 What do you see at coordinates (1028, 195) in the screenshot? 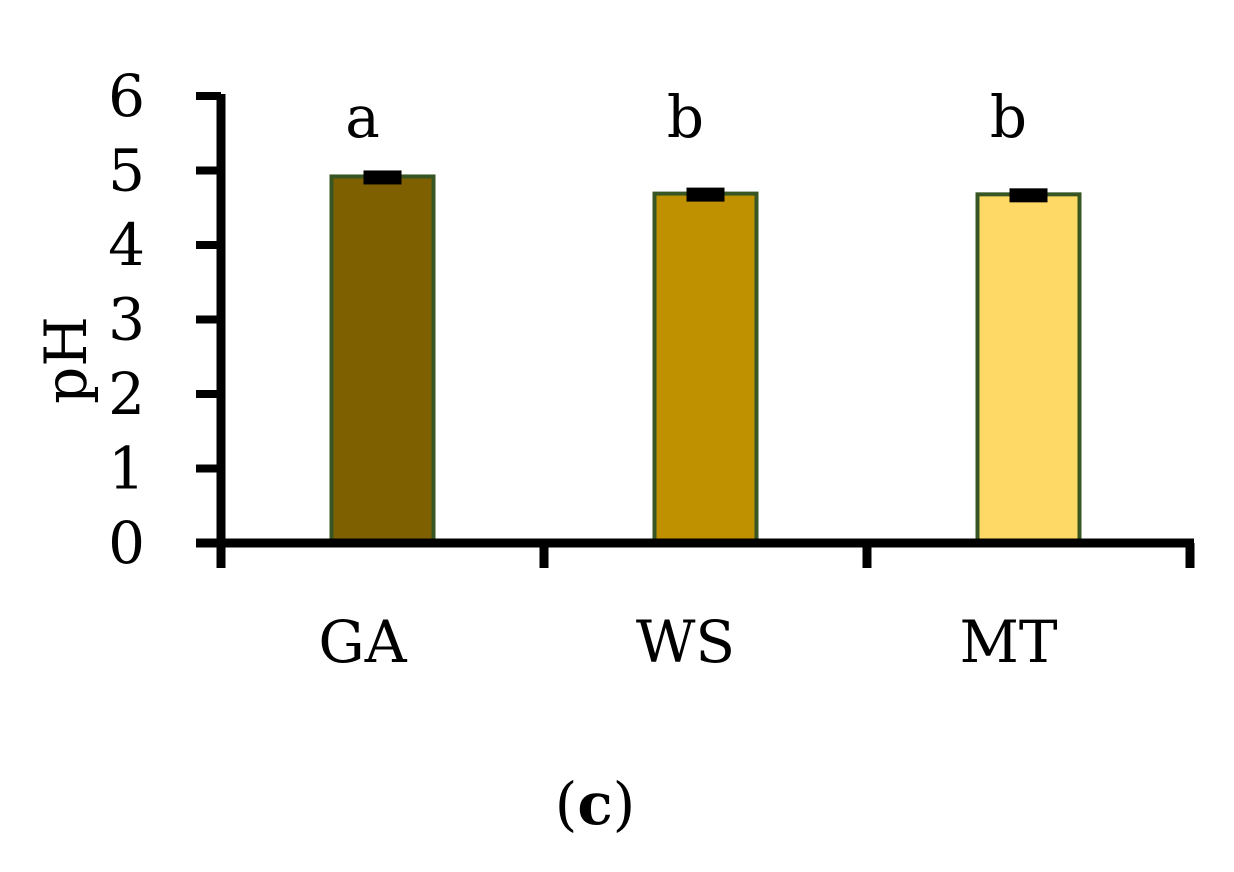
I see `error-bar-mt` at bounding box center [1028, 195].